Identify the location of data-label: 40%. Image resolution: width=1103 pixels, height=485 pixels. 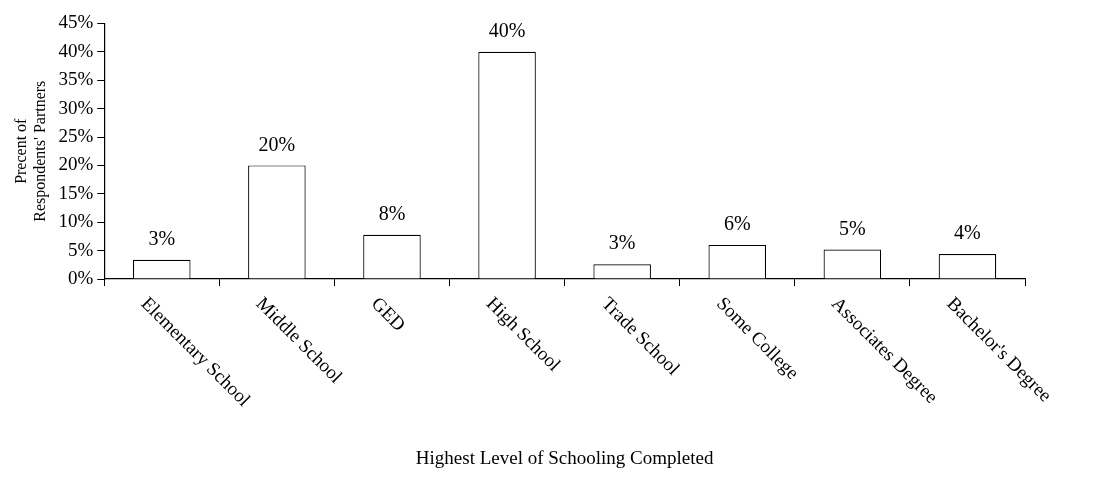
(507, 30).